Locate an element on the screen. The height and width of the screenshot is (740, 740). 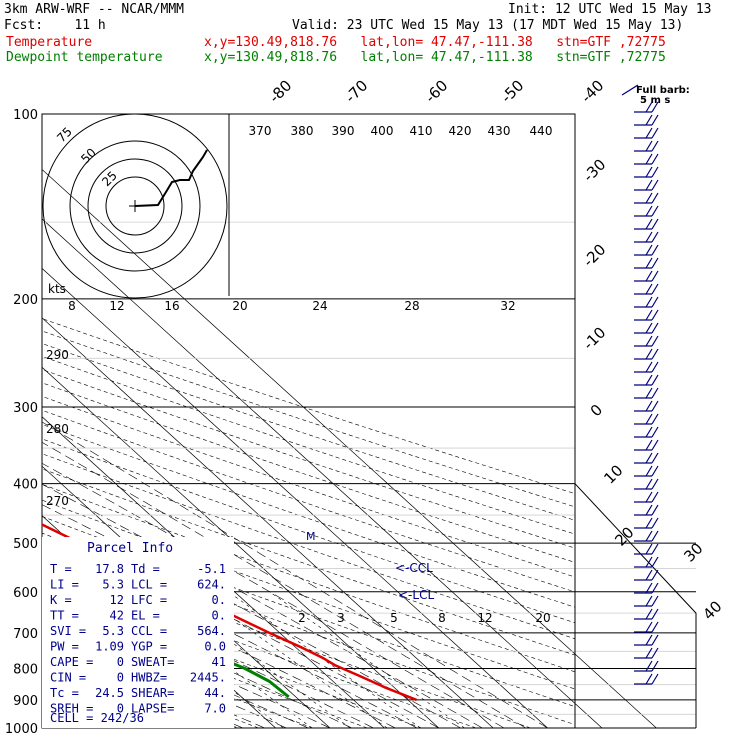
parcel-key: YGP = is located at coordinates (149, 647).